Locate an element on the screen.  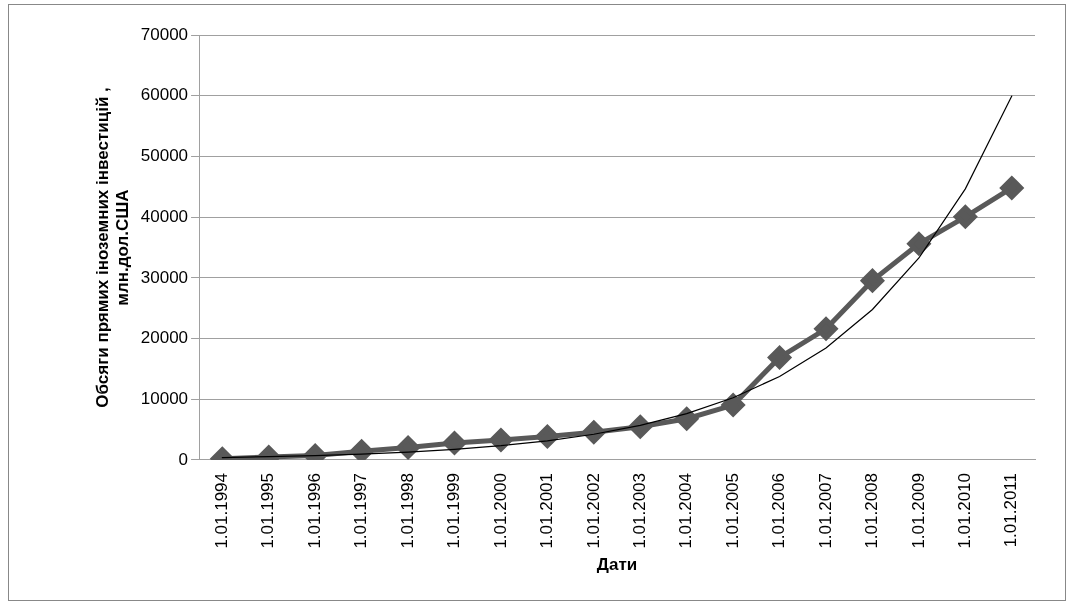
x-tick-label: 1.01.1997 is located at coordinates (361, 510).